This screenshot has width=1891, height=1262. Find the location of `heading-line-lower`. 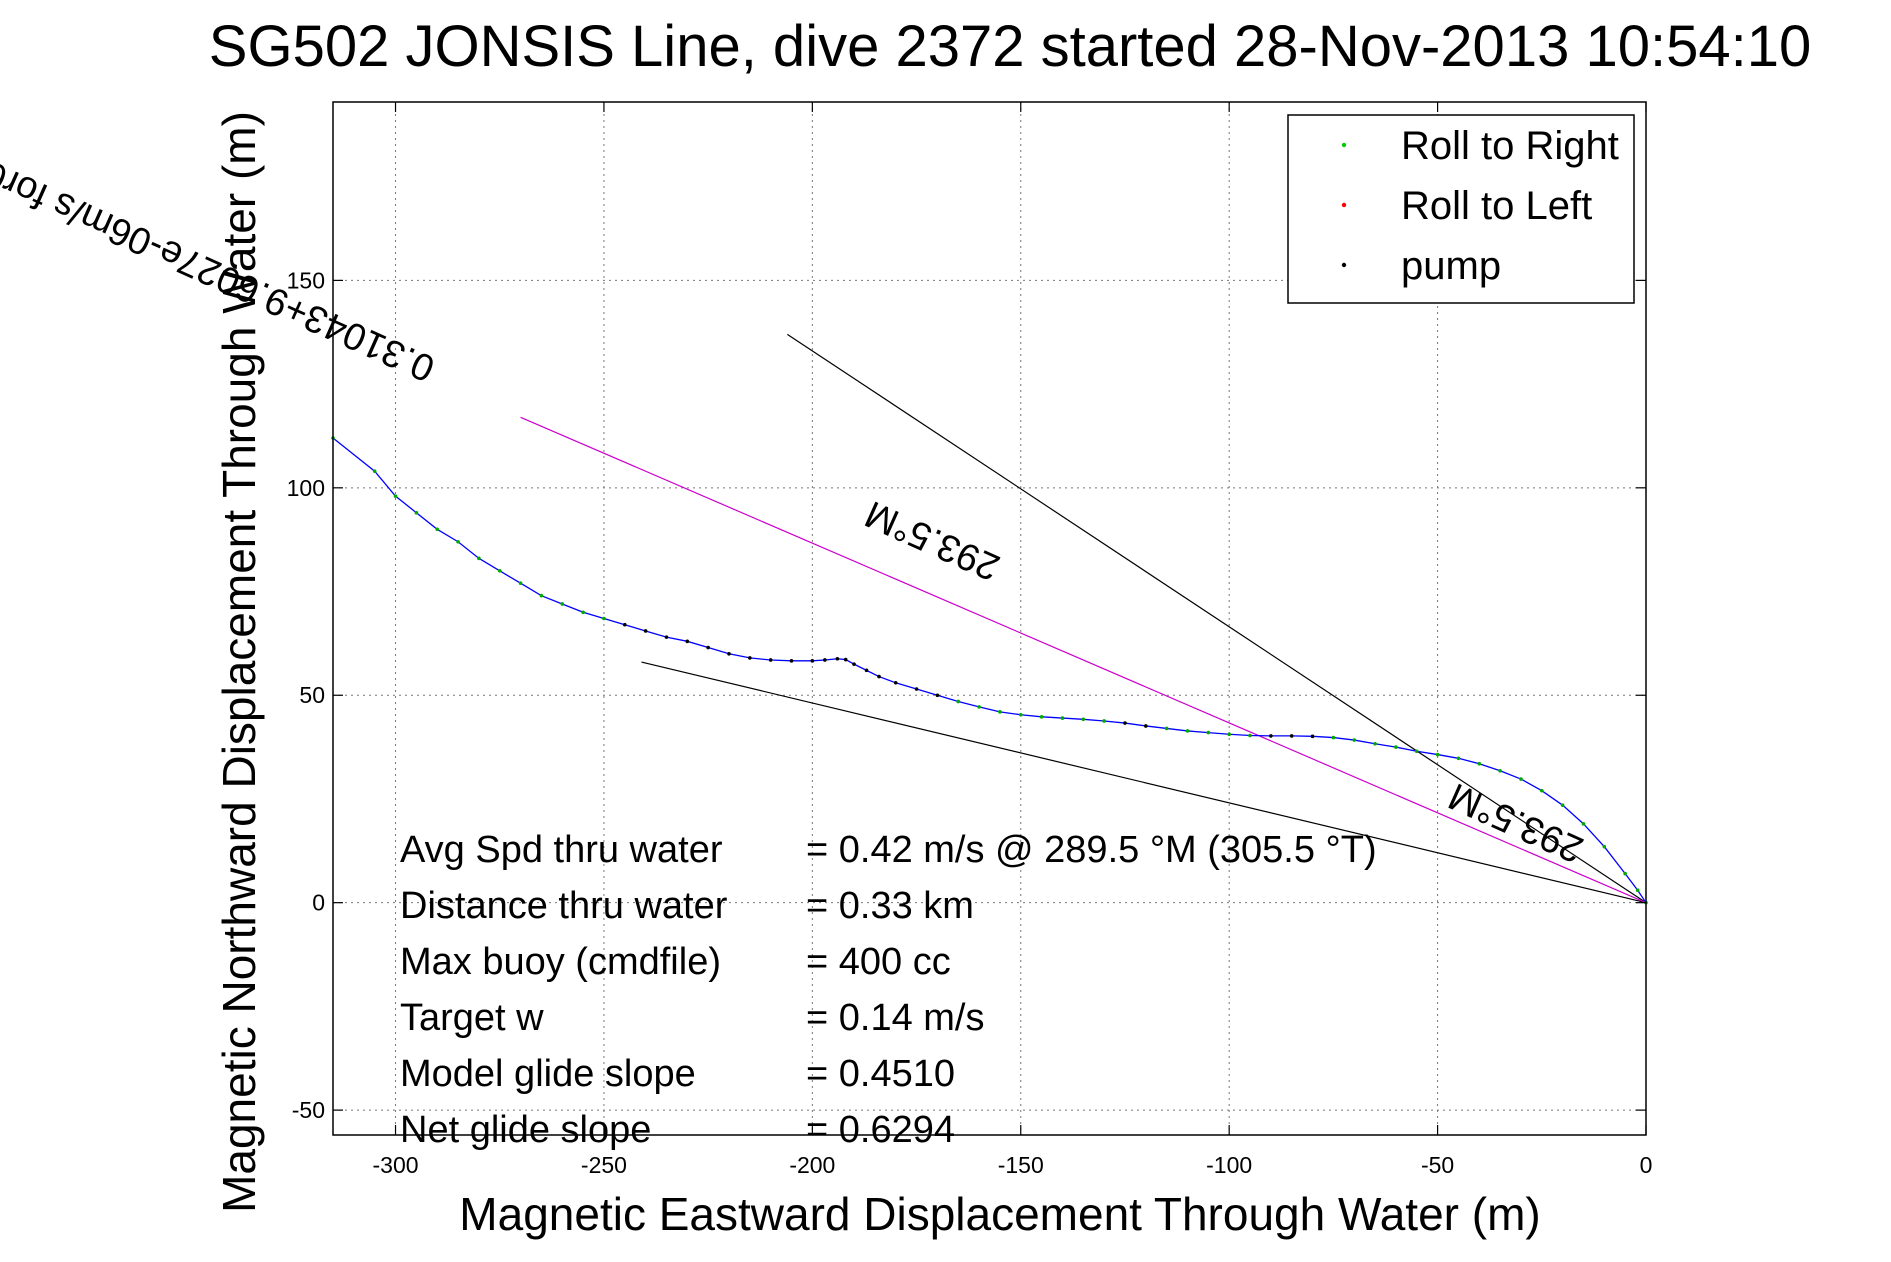

heading-line-lower is located at coordinates (1144, 782).